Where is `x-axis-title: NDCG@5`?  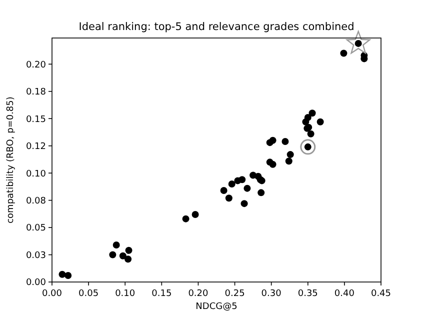
x-axis-title: NDCG@5 is located at coordinates (217, 307).